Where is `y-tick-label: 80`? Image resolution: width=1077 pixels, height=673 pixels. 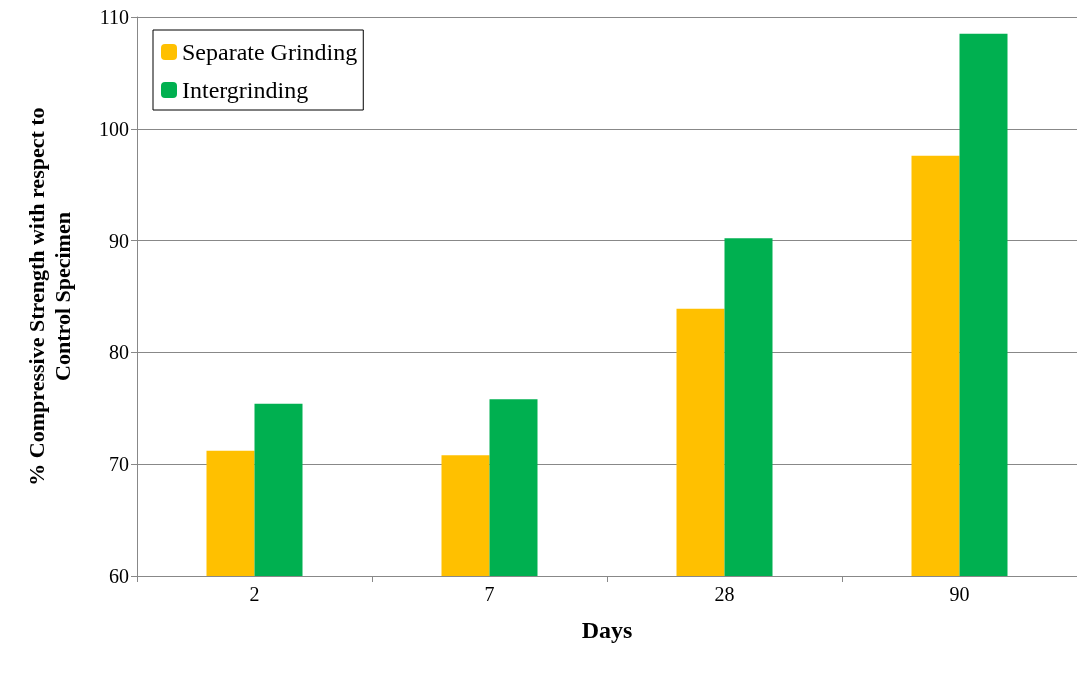
y-tick-label: 80 is located at coordinates (119, 352).